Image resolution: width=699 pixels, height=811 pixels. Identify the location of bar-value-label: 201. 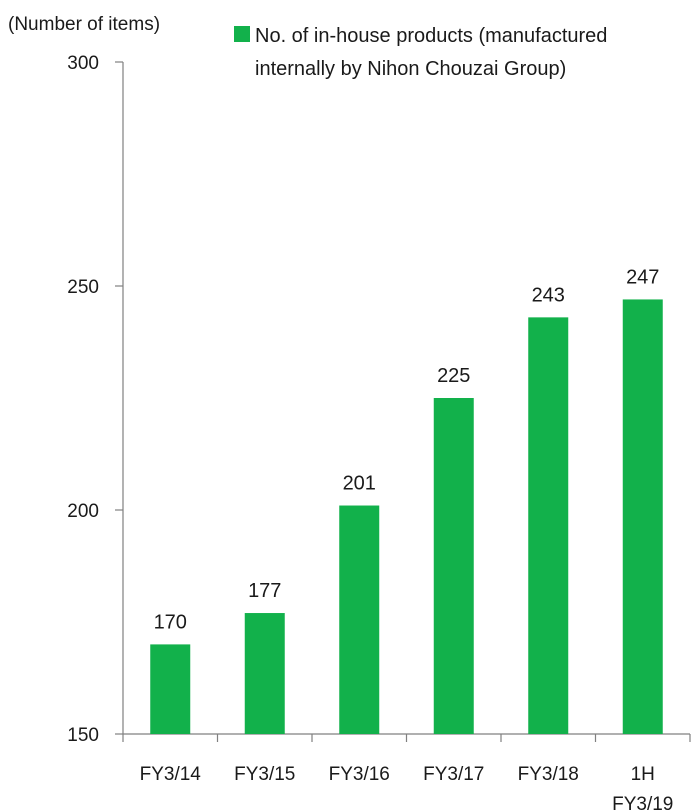
(359, 484).